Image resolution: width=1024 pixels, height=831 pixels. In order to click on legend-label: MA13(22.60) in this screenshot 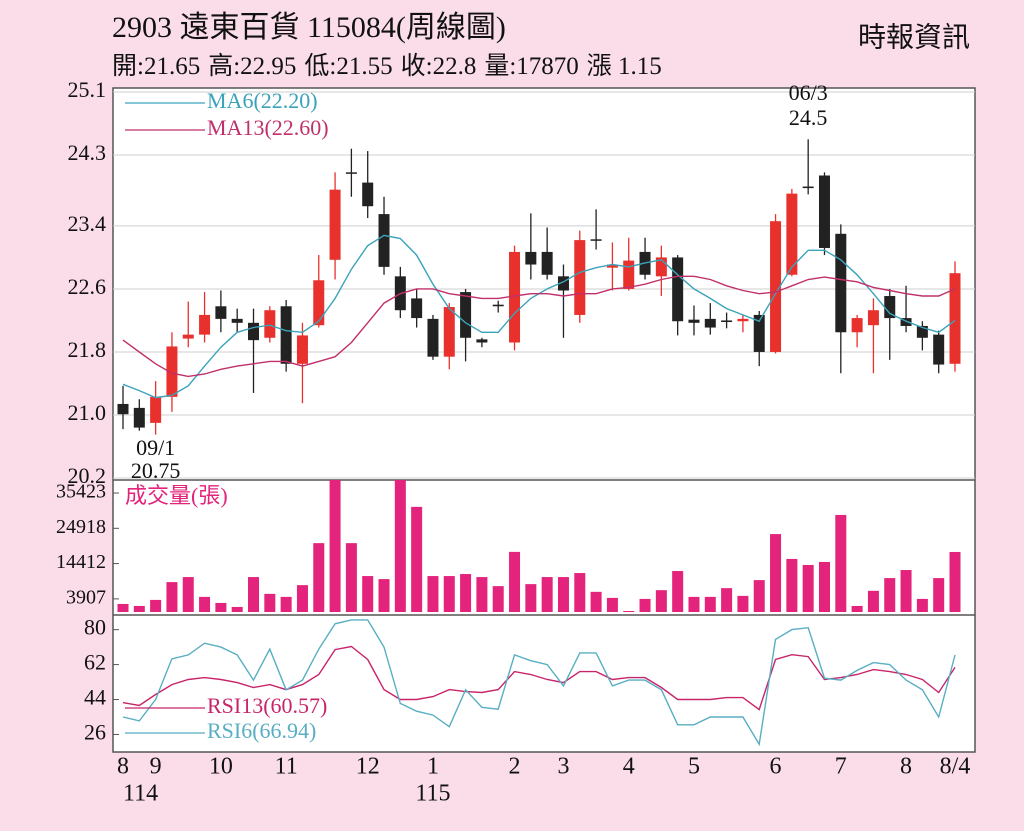, I will do `click(268, 127)`.